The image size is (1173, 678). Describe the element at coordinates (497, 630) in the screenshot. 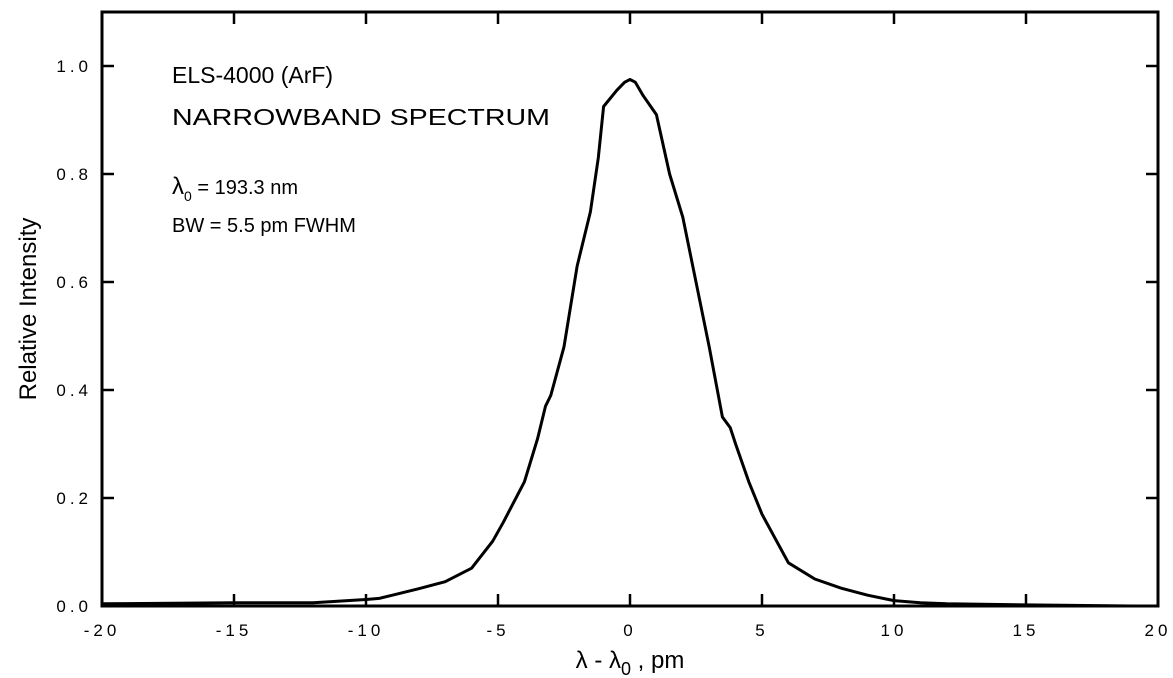

I see `x-tick-label: -5` at that location.